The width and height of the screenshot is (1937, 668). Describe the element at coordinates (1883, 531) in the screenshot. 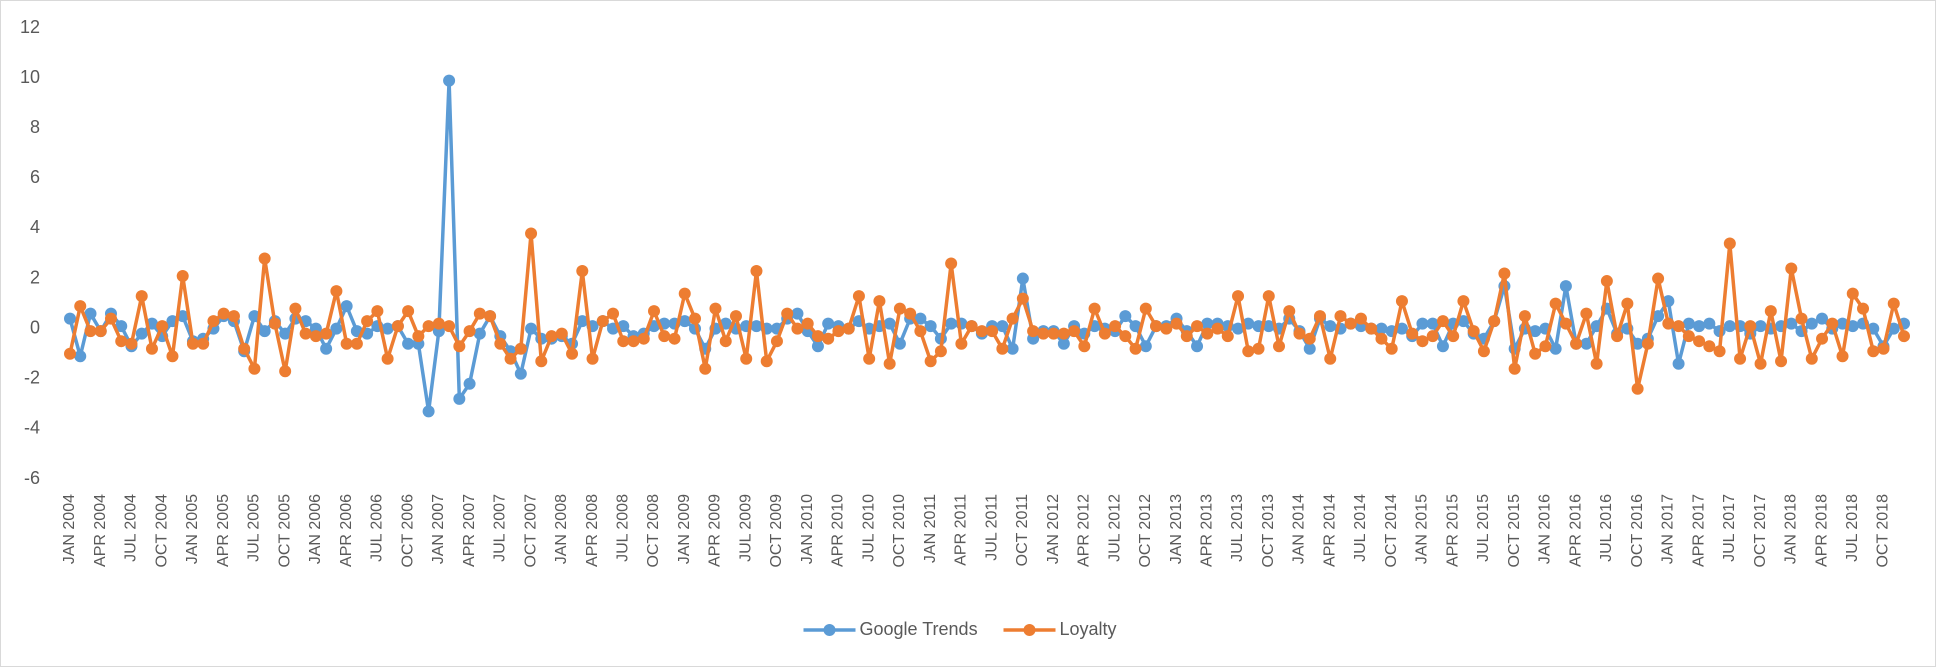

I see `x-tick-label: OCT 2018` at that location.